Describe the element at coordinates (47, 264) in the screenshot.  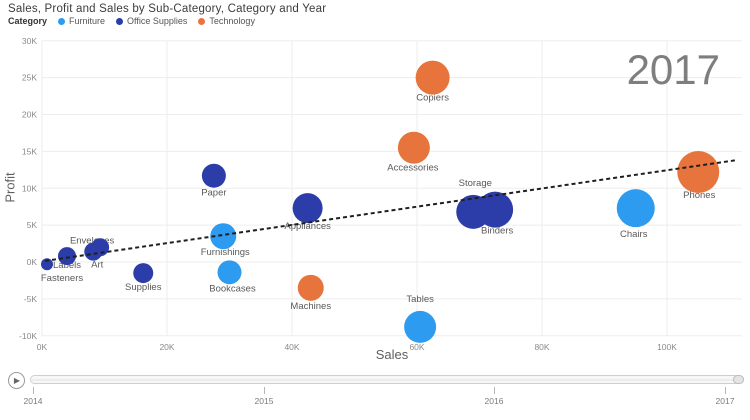
I see `bubble-fasteners` at that location.